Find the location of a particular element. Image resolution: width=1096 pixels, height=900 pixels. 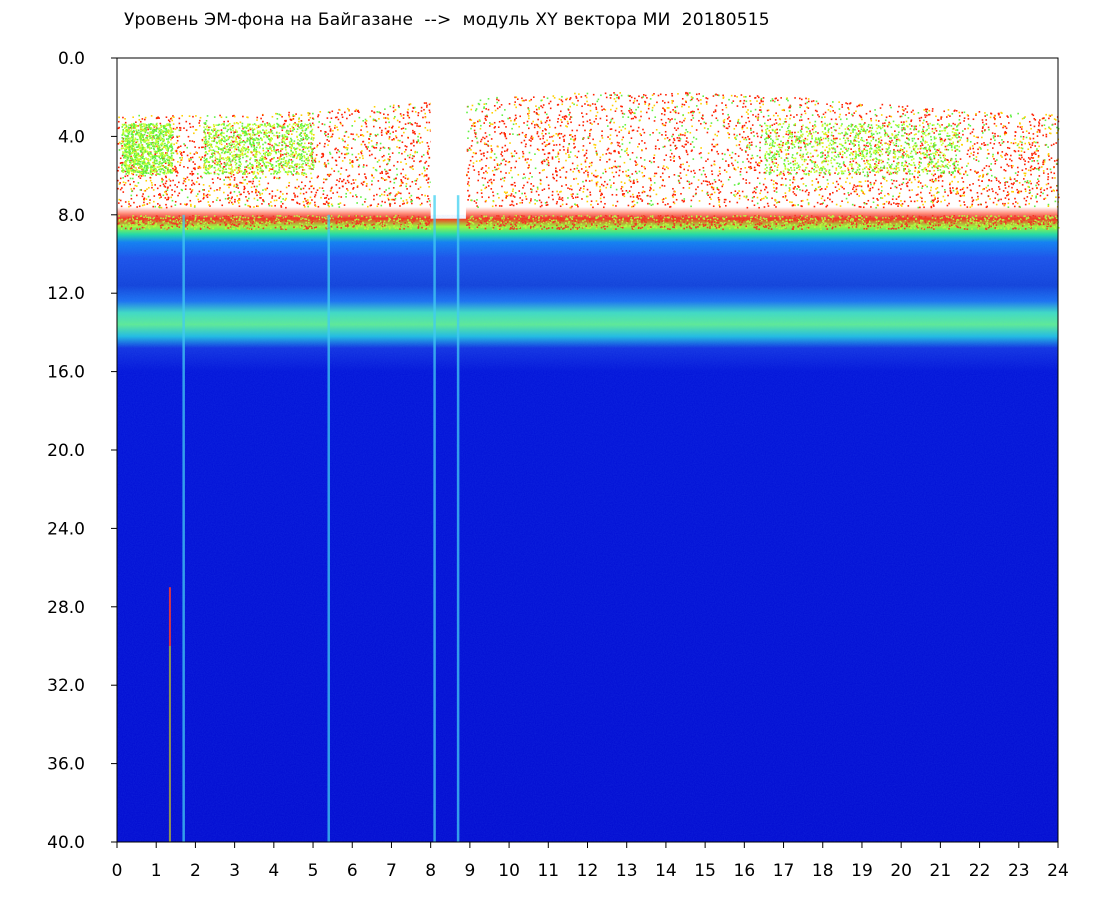

x-tick-label: 4 is located at coordinates (273, 871).